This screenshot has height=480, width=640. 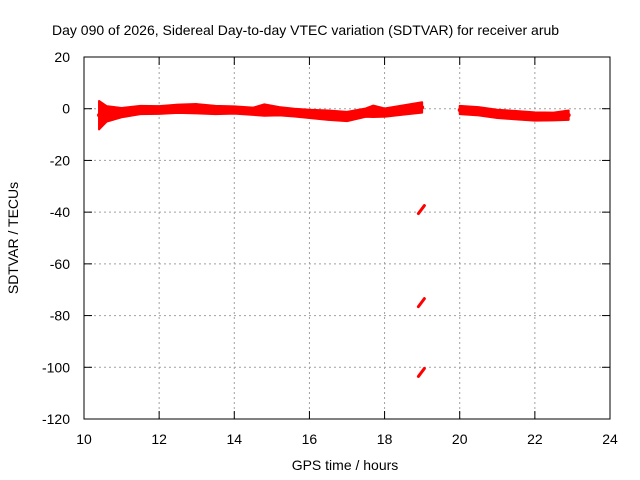 What do you see at coordinates (62, 57) in the screenshot?
I see `y-tick-label: 20` at bounding box center [62, 57].